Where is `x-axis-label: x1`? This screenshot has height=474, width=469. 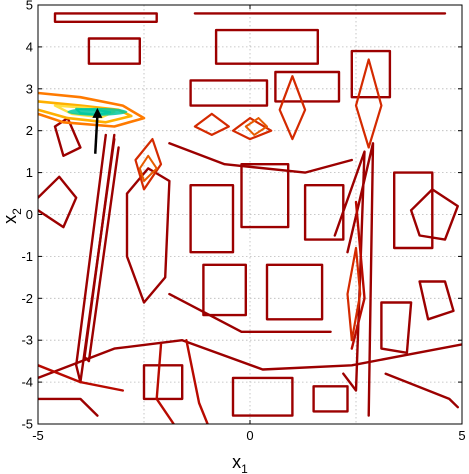
x-axis-label: x1 is located at coordinates (240, 463).